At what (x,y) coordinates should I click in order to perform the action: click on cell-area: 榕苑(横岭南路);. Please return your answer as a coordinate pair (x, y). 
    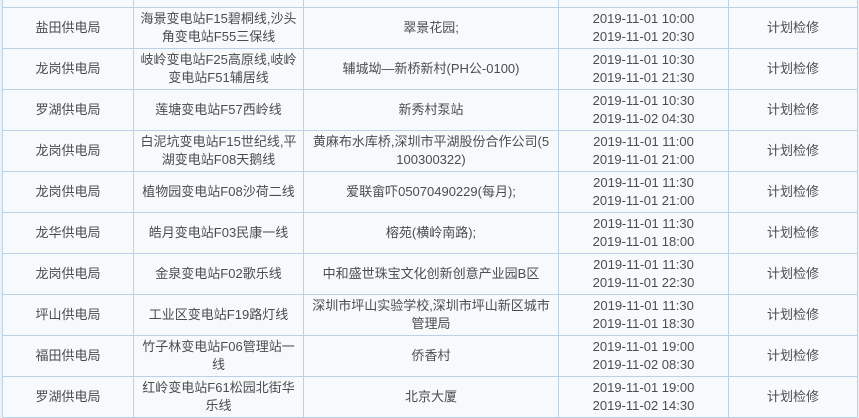
    Looking at the image, I should click on (431, 233).